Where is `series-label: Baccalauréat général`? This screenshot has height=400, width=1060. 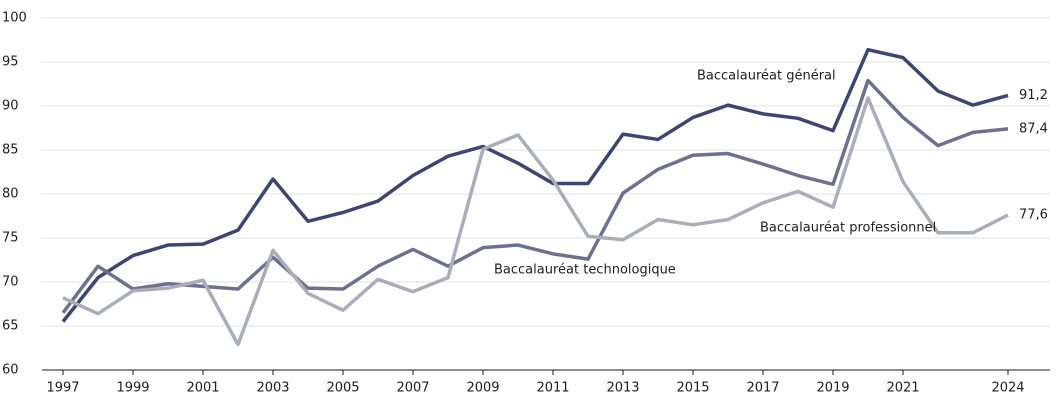
series-label: Baccalauréat général is located at coordinates (766, 76).